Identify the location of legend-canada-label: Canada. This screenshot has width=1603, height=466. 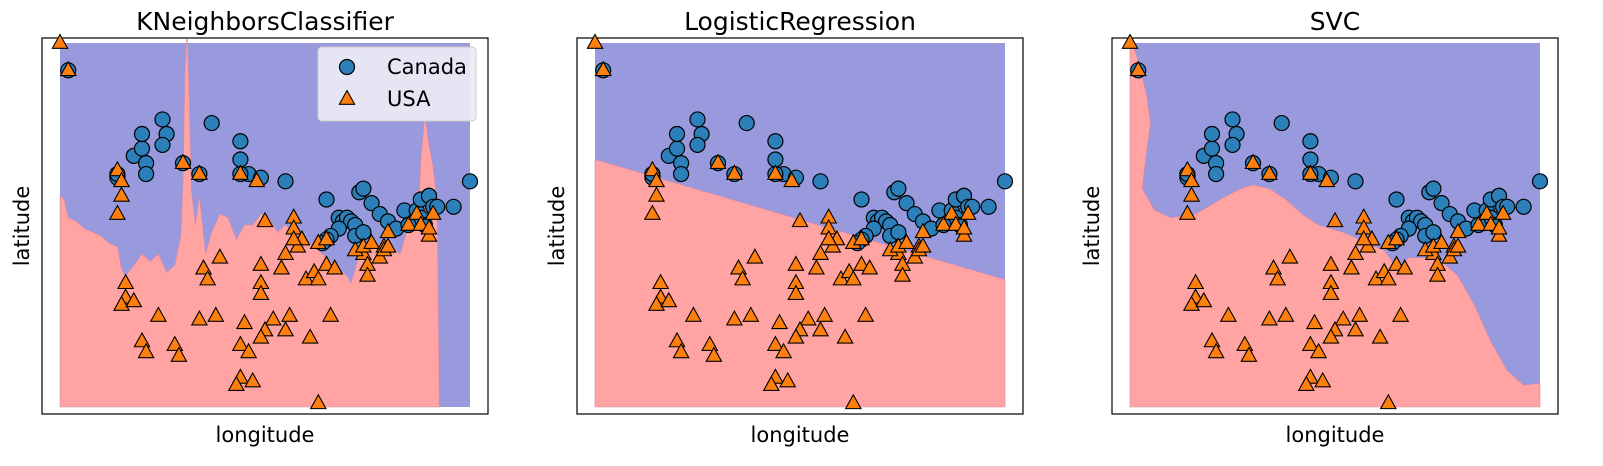
(427, 67).